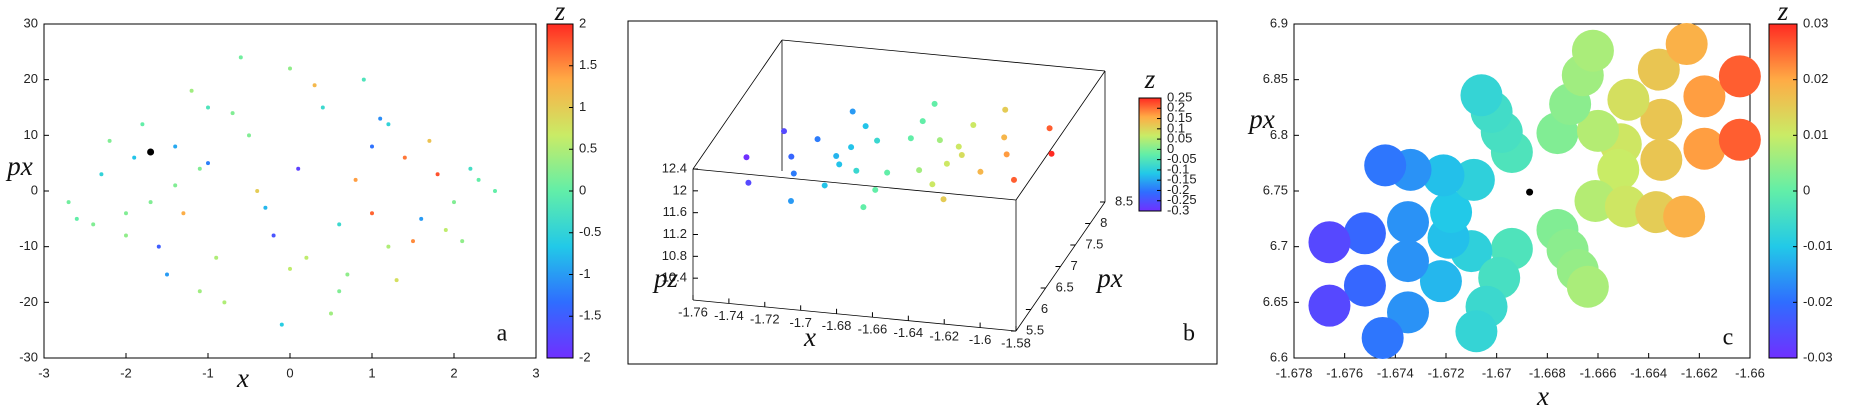 The image size is (1857, 410). I want to click on colorbar-tick-label: -0.03, so click(1818, 356).